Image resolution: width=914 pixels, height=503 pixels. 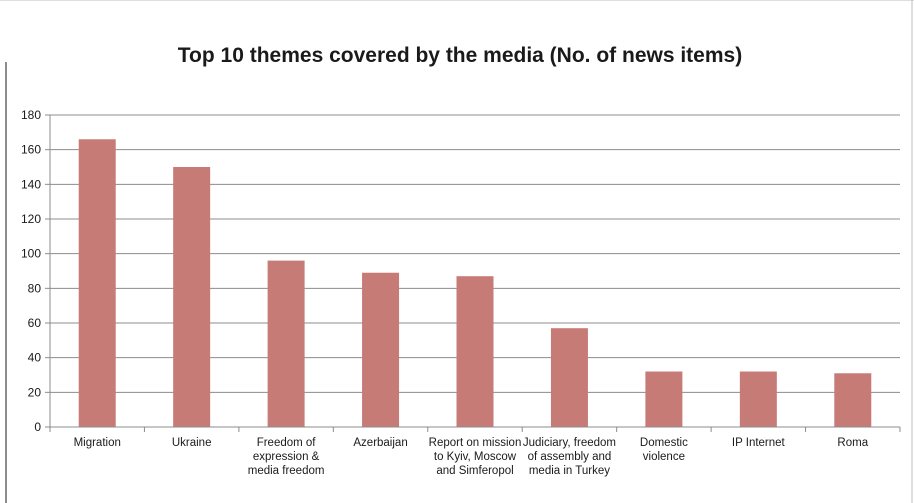 I want to click on y-tick-label: 100, so click(x=31, y=254).